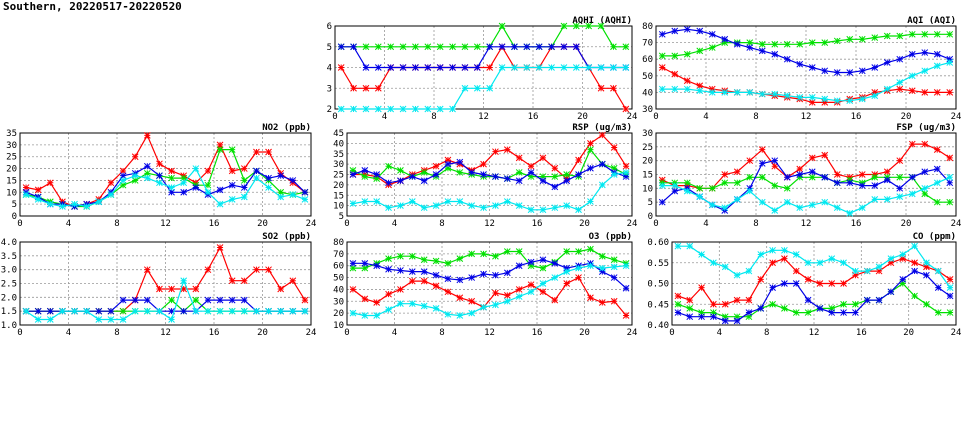 The image size is (975, 447). Describe the element at coordinates (123, 311) in the screenshot. I see `so2-green-point` at that location.